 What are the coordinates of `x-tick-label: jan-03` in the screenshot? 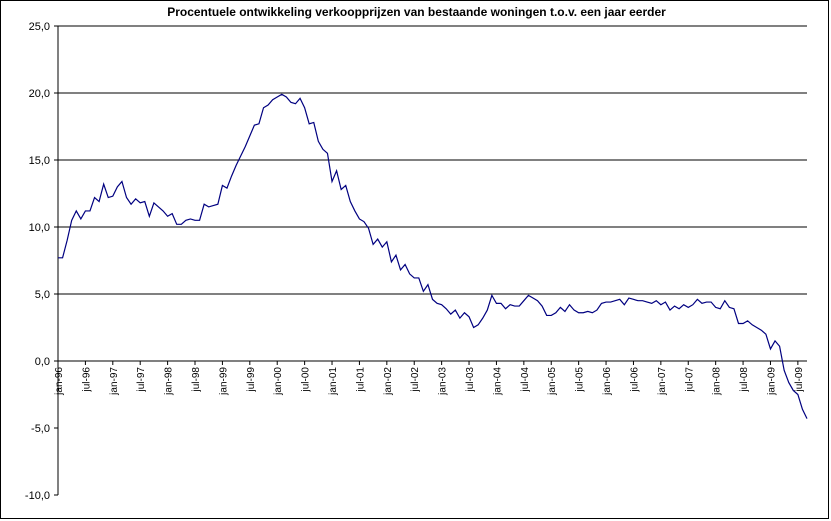 It's located at (443, 381).